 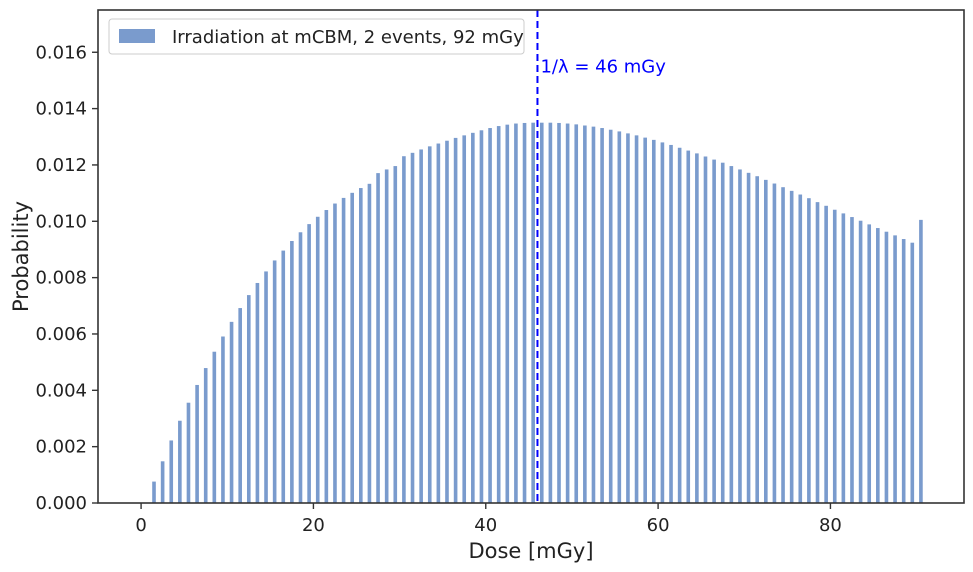 What do you see at coordinates (348, 37) in the screenshot?
I see `legend-label: Irradiation at mCBM, 2 events, 92 mGy` at bounding box center [348, 37].